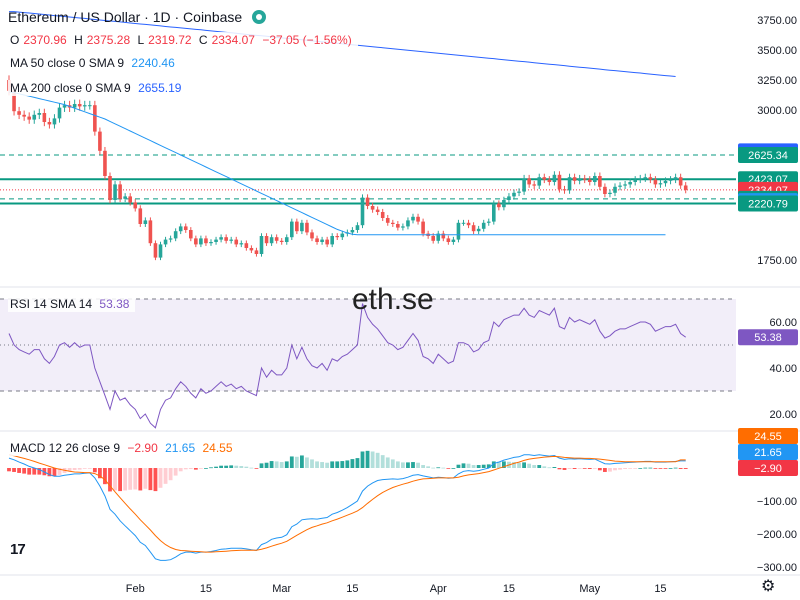 Image resolution: width=800 pixels, height=600 pixels. I want to click on close-value: 2334.07, so click(233, 40).